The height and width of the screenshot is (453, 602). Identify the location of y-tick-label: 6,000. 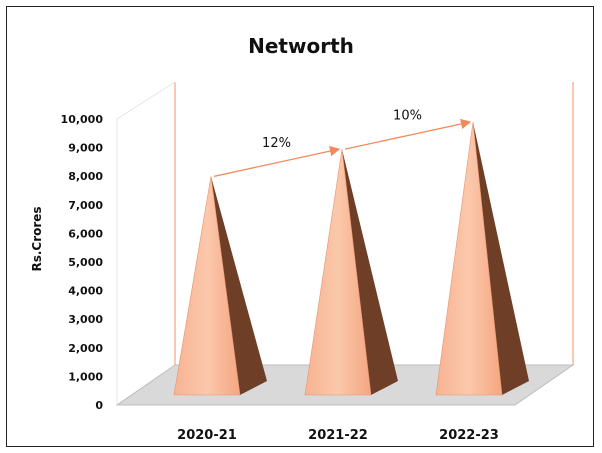
(85, 233).